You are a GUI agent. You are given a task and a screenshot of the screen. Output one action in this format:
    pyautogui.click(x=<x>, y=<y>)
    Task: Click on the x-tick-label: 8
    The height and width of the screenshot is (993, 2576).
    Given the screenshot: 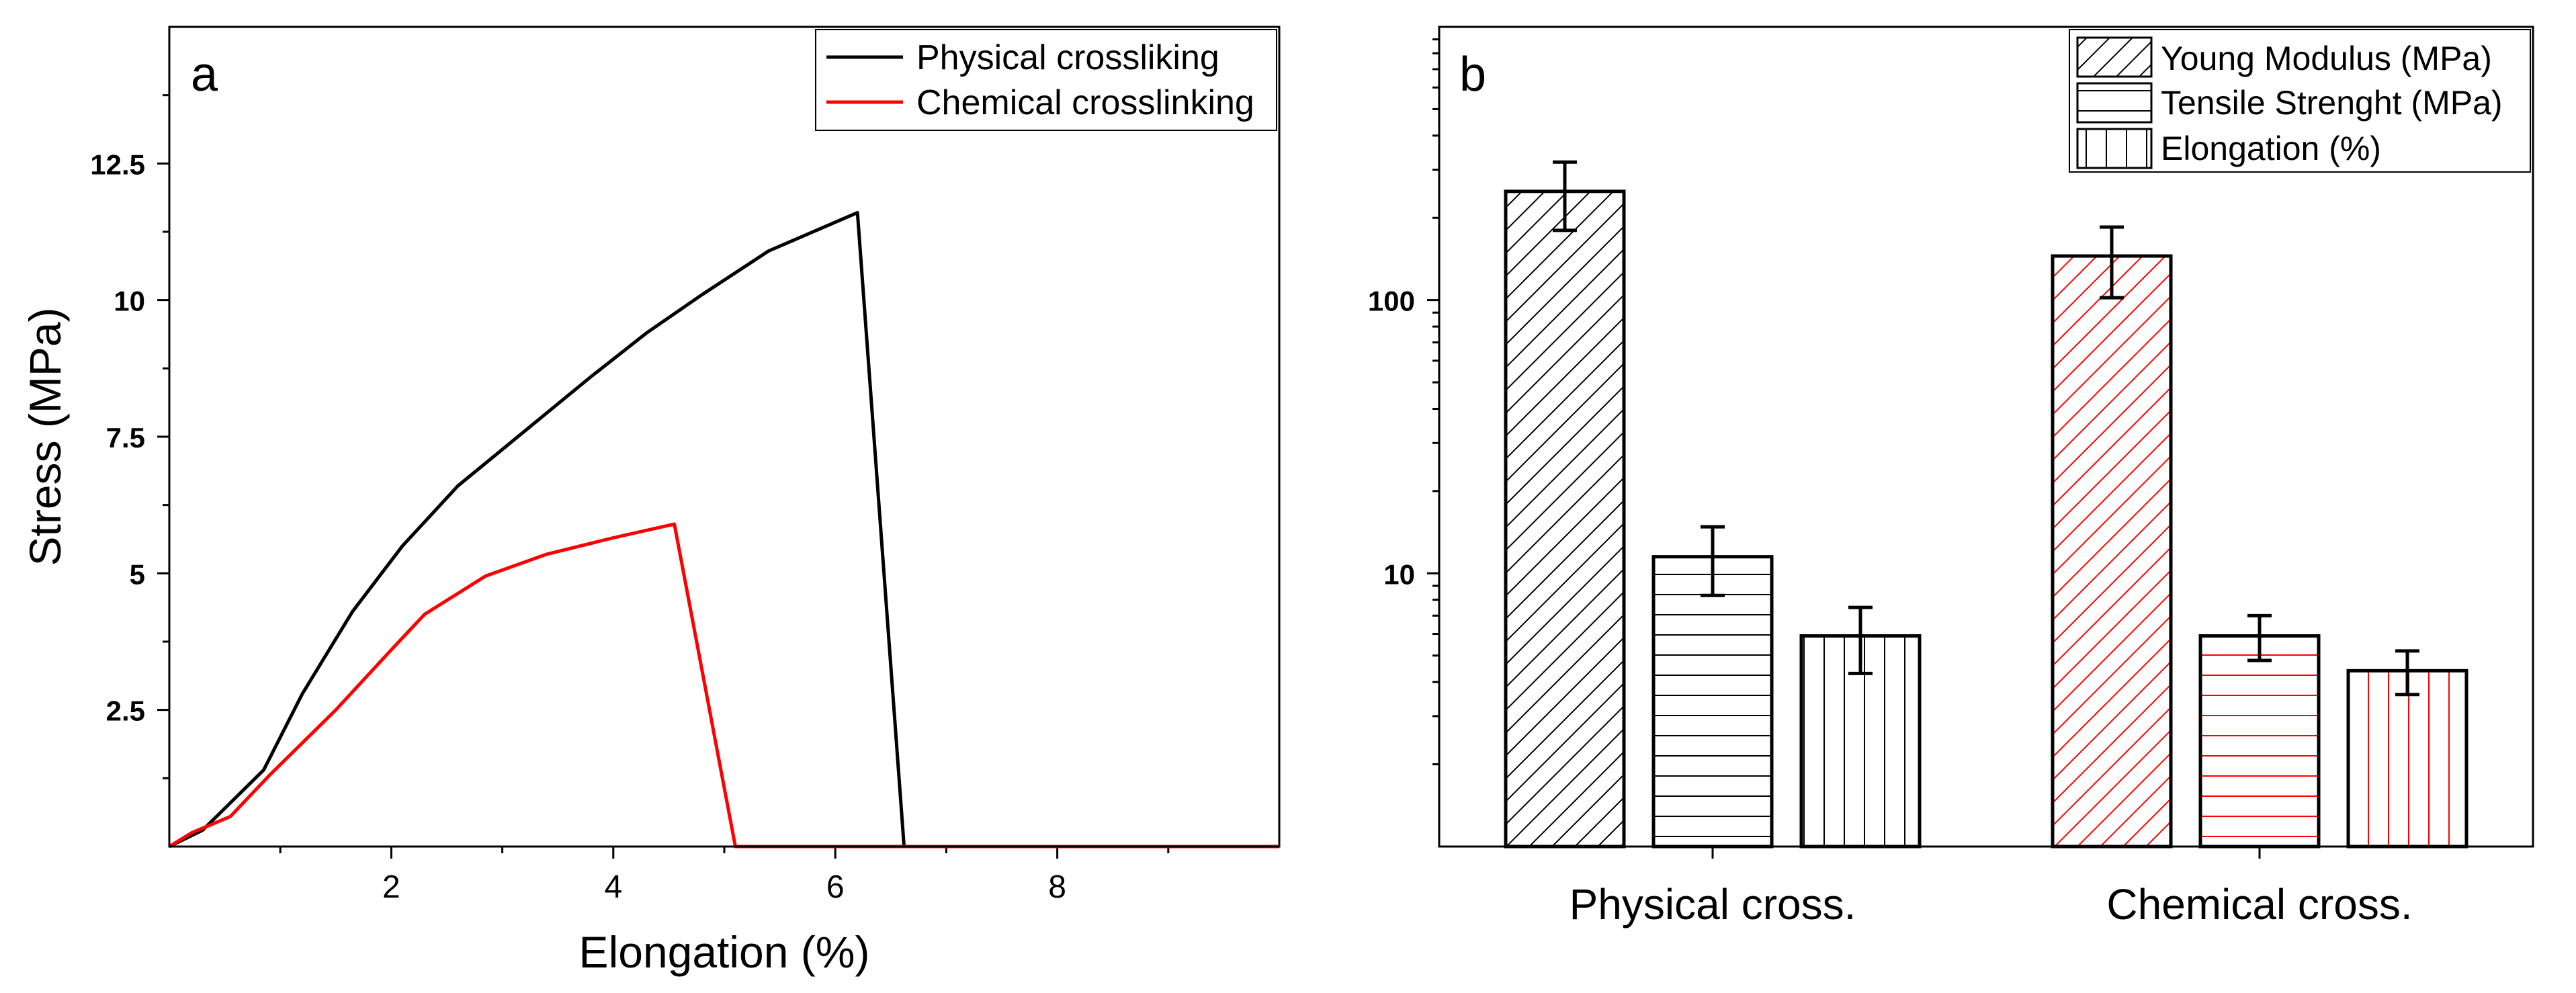 What is the action you would take?
    pyautogui.click(x=1057, y=887)
    